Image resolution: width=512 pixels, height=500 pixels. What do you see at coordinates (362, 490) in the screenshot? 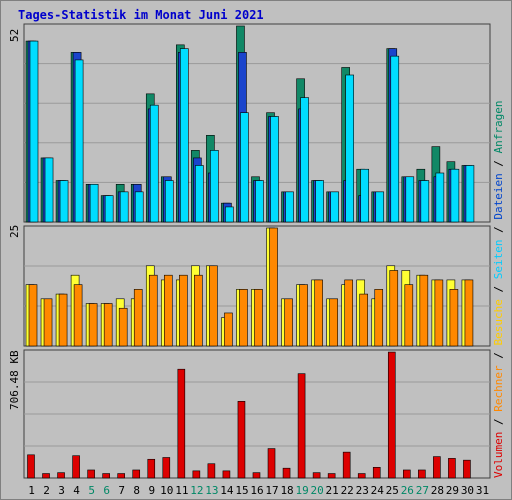
I see `x-tick-label: 23` at bounding box center [362, 490].